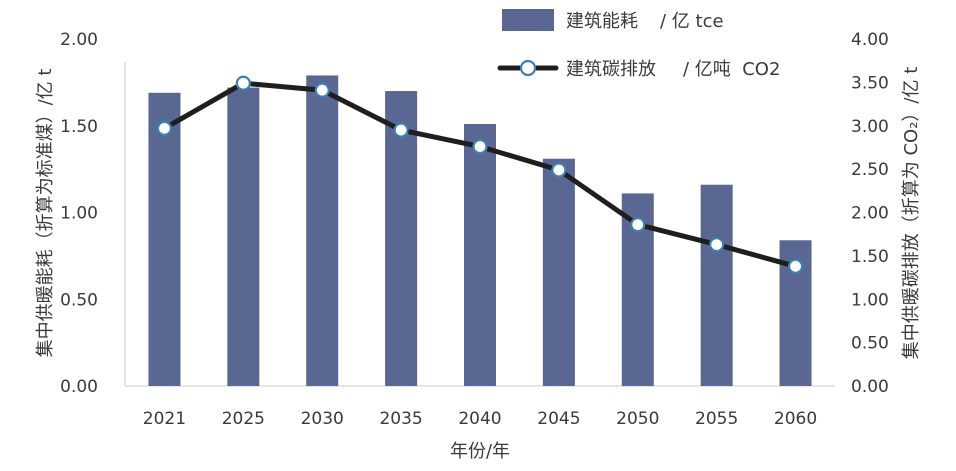 This screenshot has height=471, width=956. I want to click on right-tick-label: 3.00, so click(870, 127).